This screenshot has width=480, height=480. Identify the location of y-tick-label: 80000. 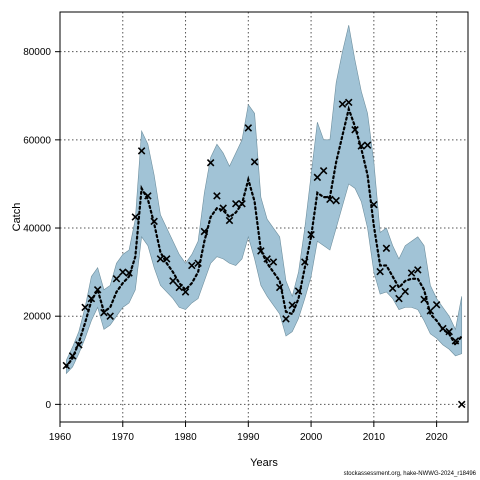
(37, 52).